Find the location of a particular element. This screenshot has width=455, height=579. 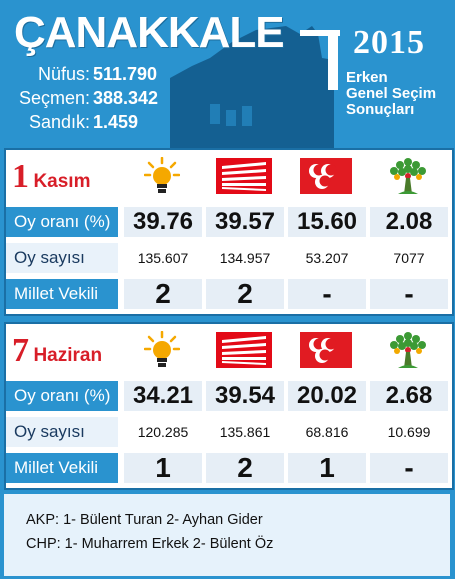

stat-ballot-boxes: Sandık: 1.459 is located at coordinates (85, 124).